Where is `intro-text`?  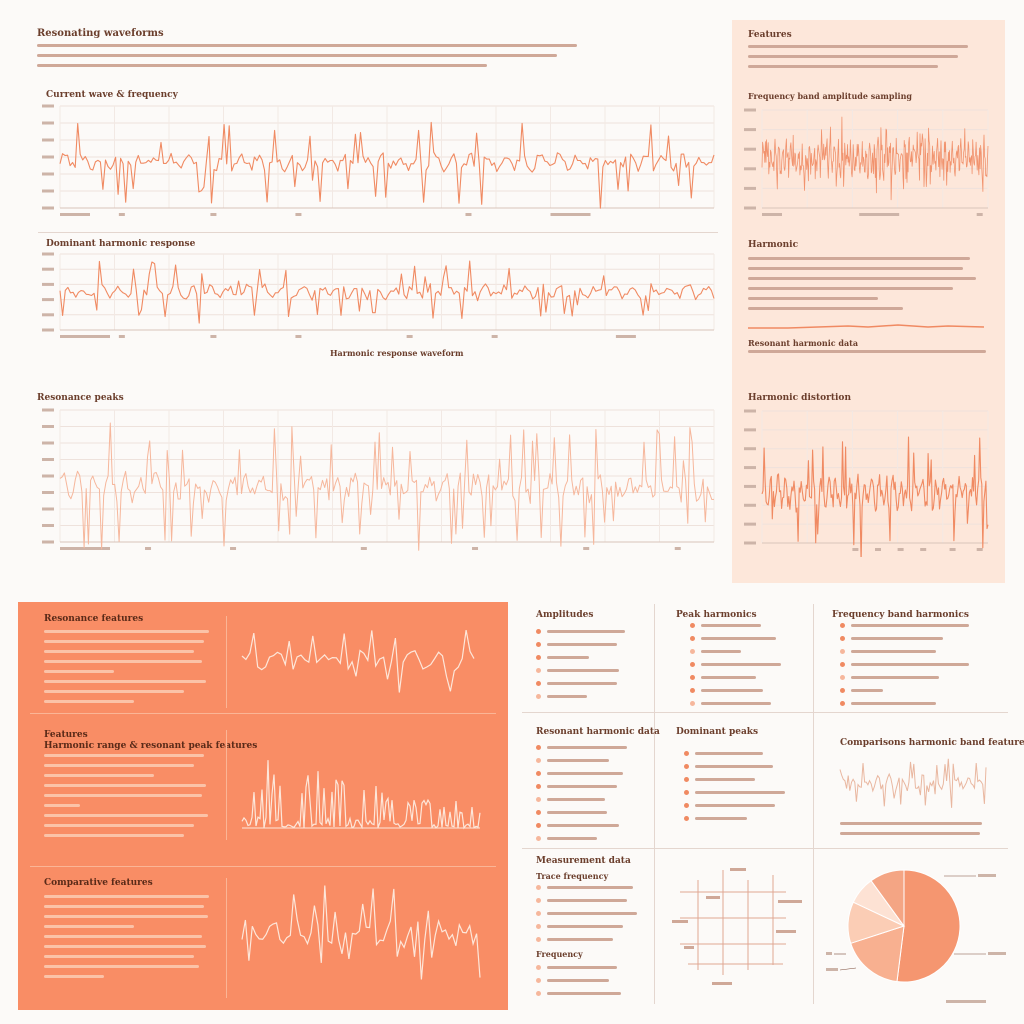 intro-text is located at coordinates (307, 59).